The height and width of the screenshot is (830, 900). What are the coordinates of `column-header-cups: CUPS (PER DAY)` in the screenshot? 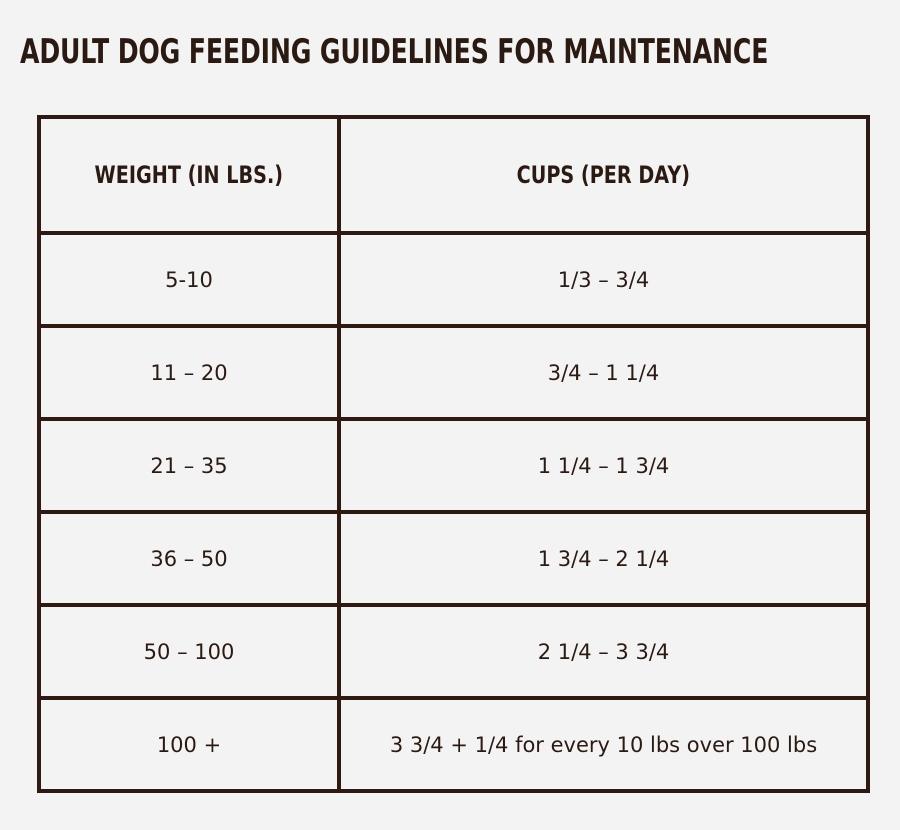 It's located at (603, 175).